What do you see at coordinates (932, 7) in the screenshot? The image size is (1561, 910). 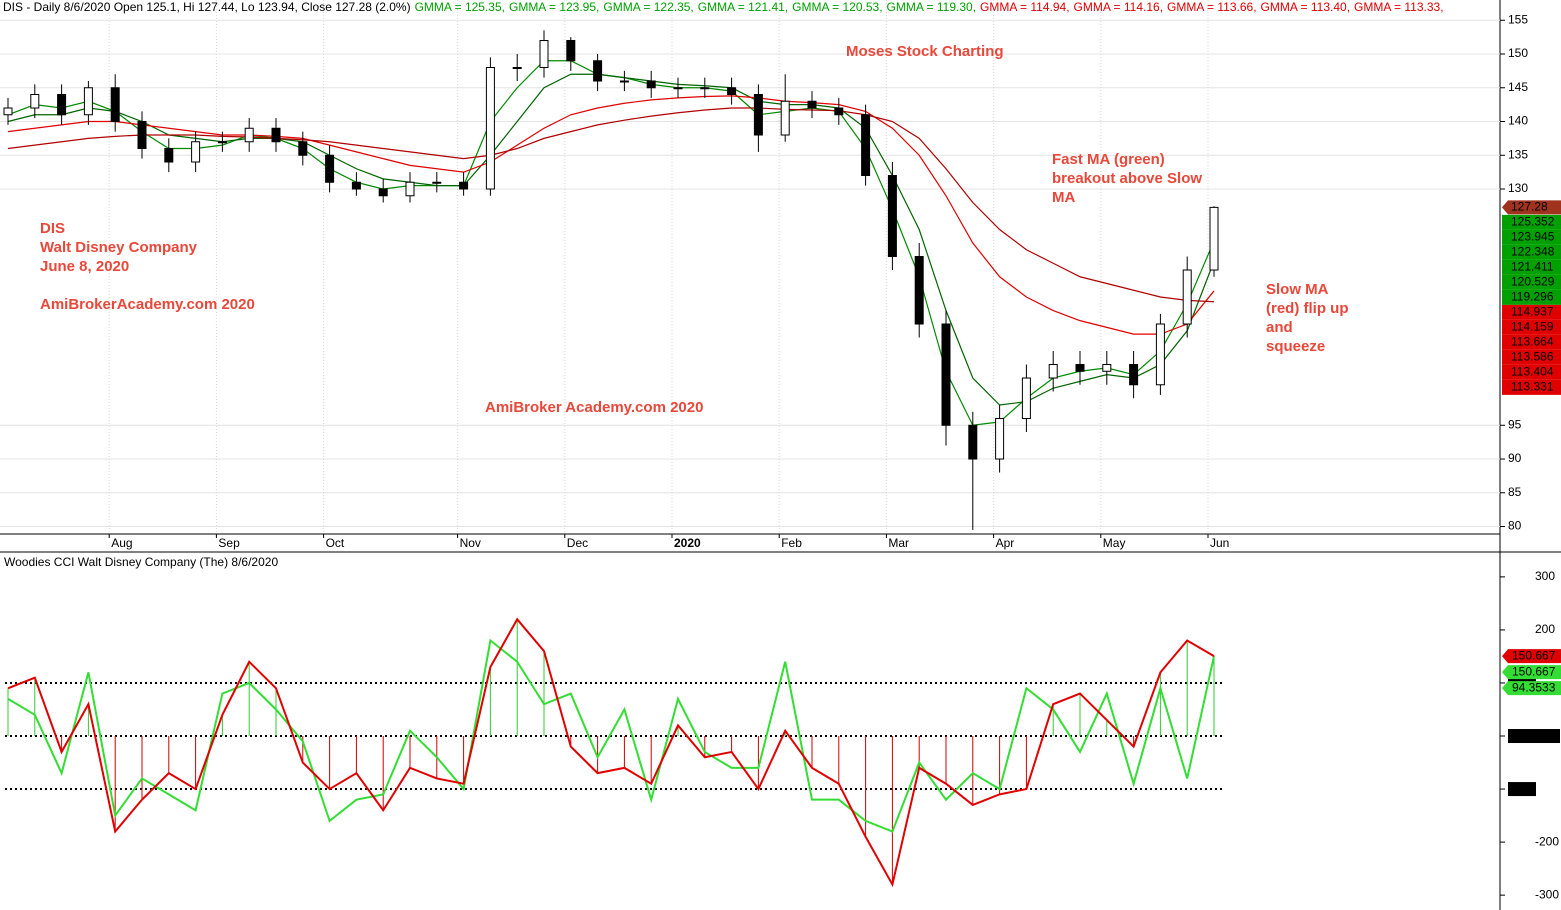 I see `header-item: GMMA = 119.30,` at bounding box center [932, 7].